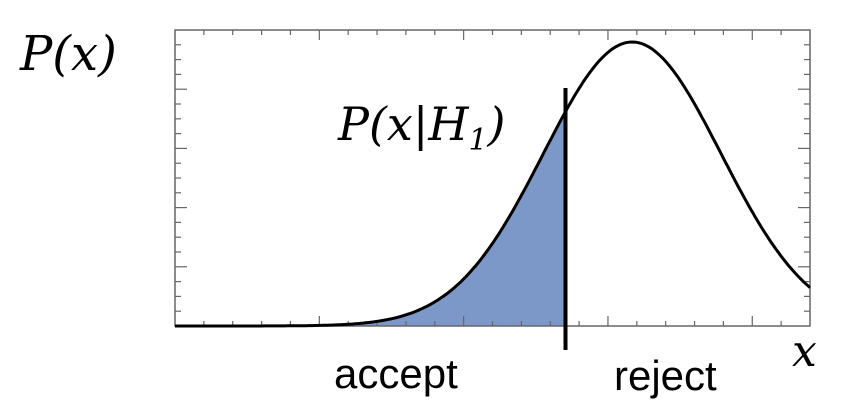 This screenshot has width=859, height=416. What do you see at coordinates (421, 127) in the screenshot?
I see `curve-label: P(x|H1)` at bounding box center [421, 127].